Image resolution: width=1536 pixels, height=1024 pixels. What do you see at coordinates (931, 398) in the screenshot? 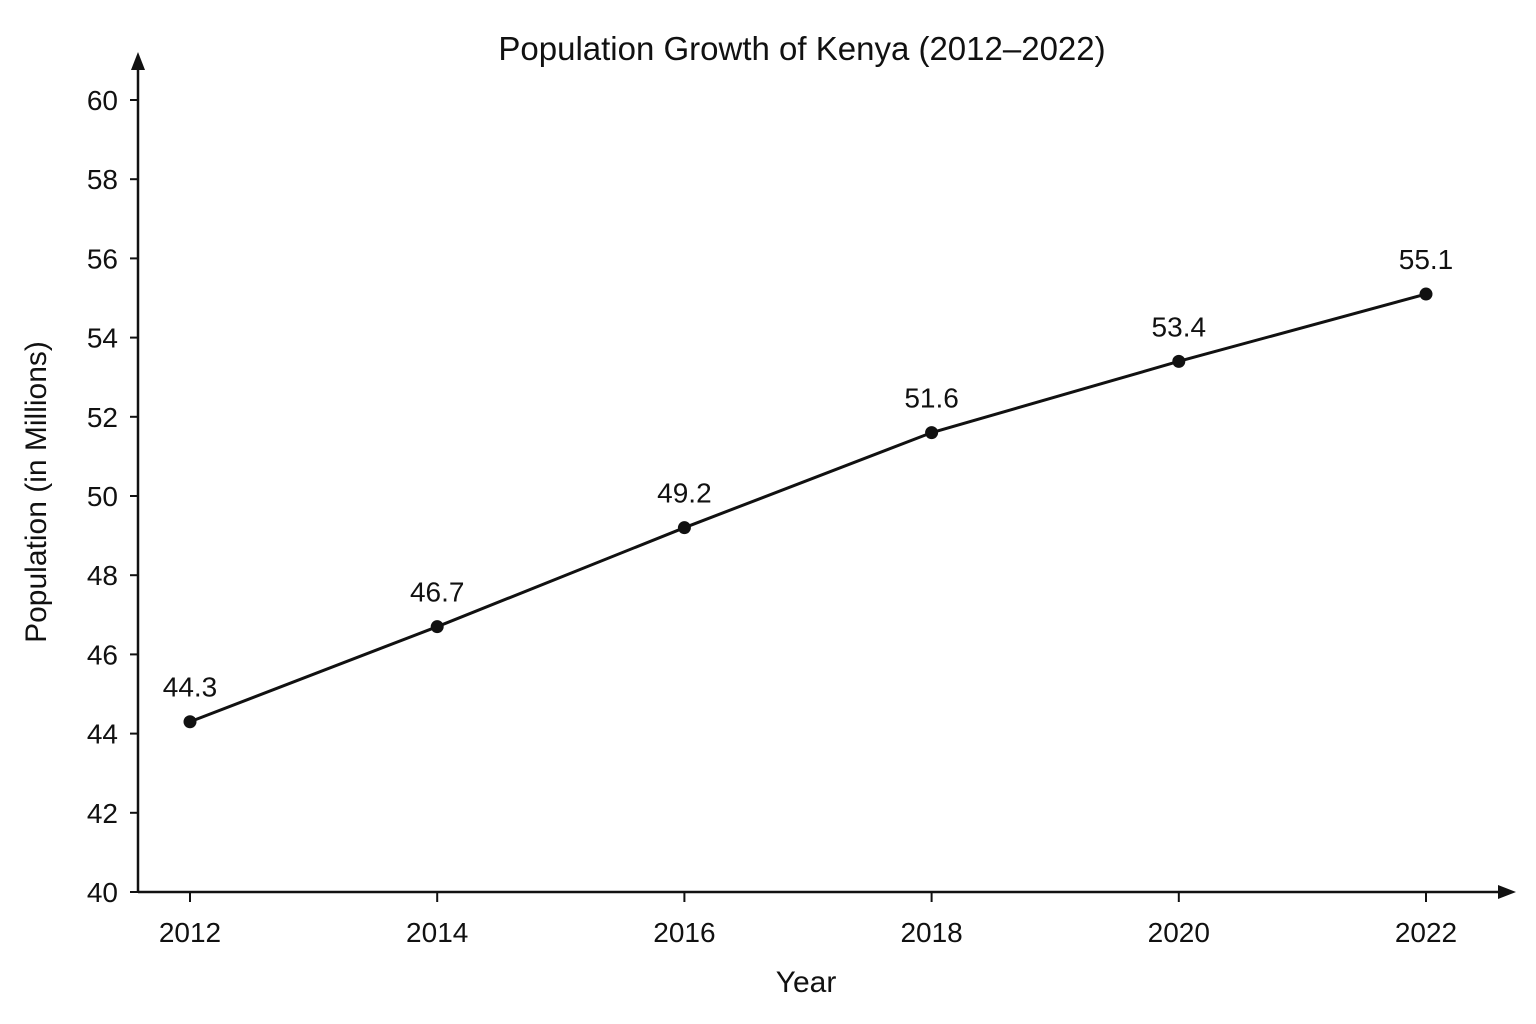
I see `data-label: 51.6` at bounding box center [931, 398].